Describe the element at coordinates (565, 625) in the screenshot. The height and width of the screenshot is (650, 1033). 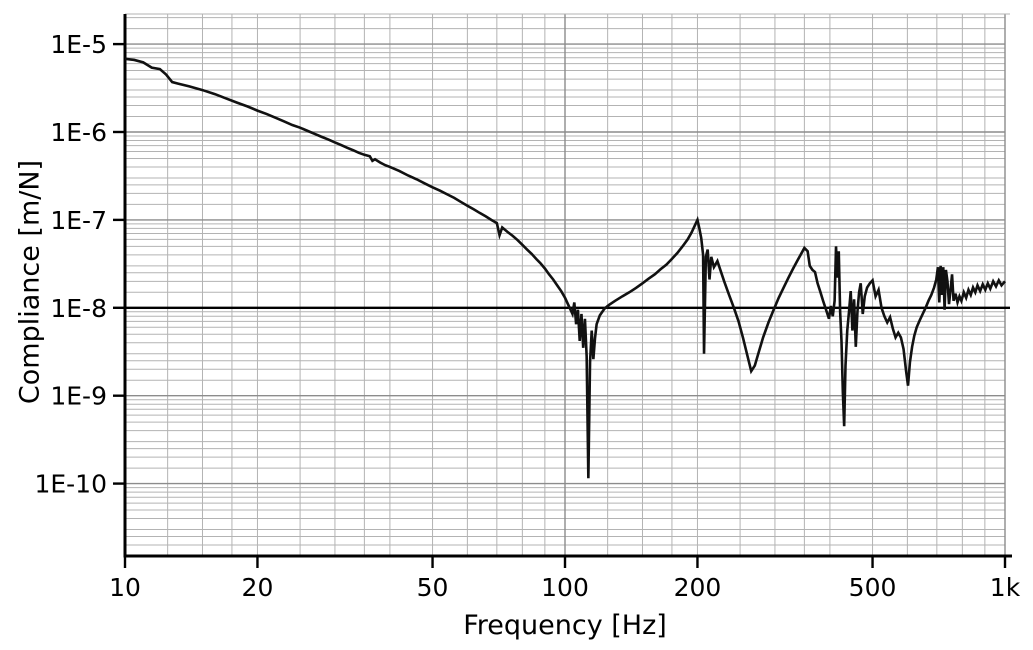
I see `x-axis-title: Frequency [Hz]` at that location.